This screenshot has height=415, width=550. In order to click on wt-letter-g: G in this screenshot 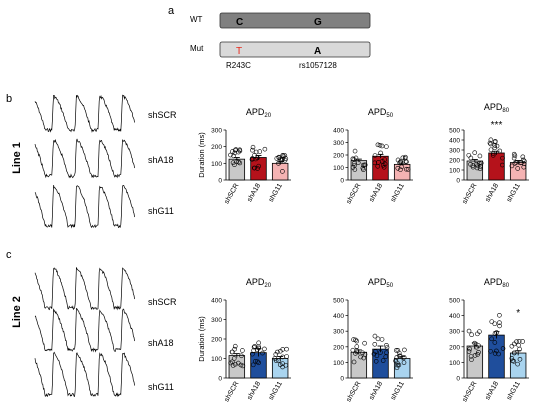, I will do `click(318, 22)`.